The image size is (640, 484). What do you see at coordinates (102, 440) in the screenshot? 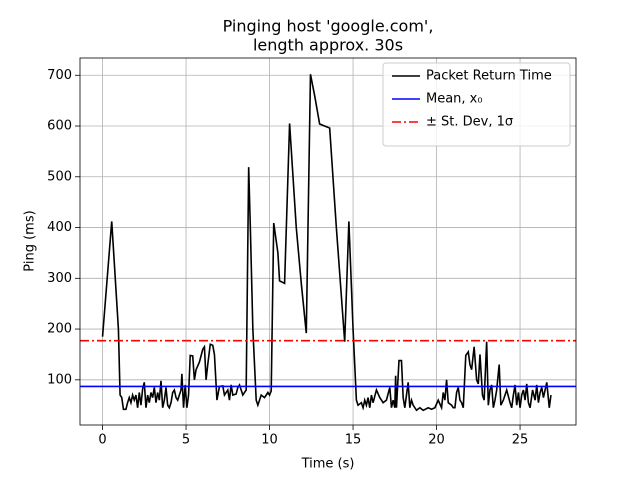
I see `x-tick-label: 0` at bounding box center [102, 440].